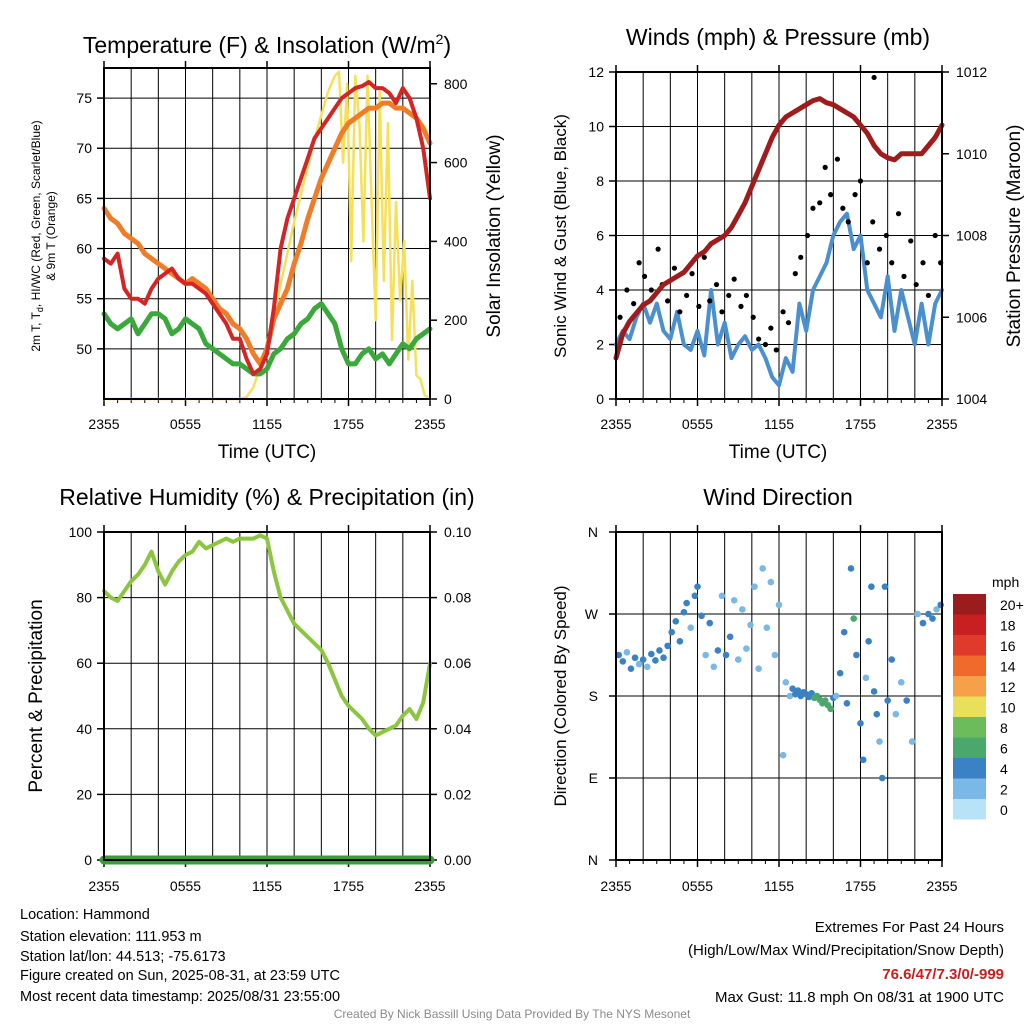 The height and width of the screenshot is (1024, 1024). Describe the element at coordinates (593, 778) in the screenshot. I see `y-tick-label: E` at that location.